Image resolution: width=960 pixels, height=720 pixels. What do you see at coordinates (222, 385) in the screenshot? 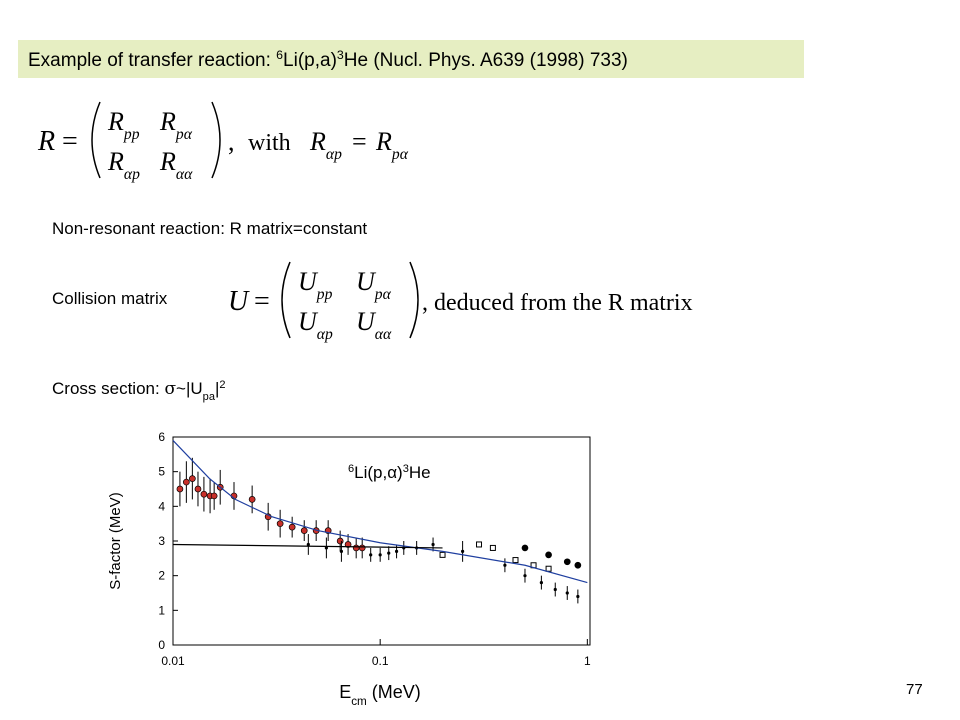
I see `text-part: 2` at bounding box center [222, 385].